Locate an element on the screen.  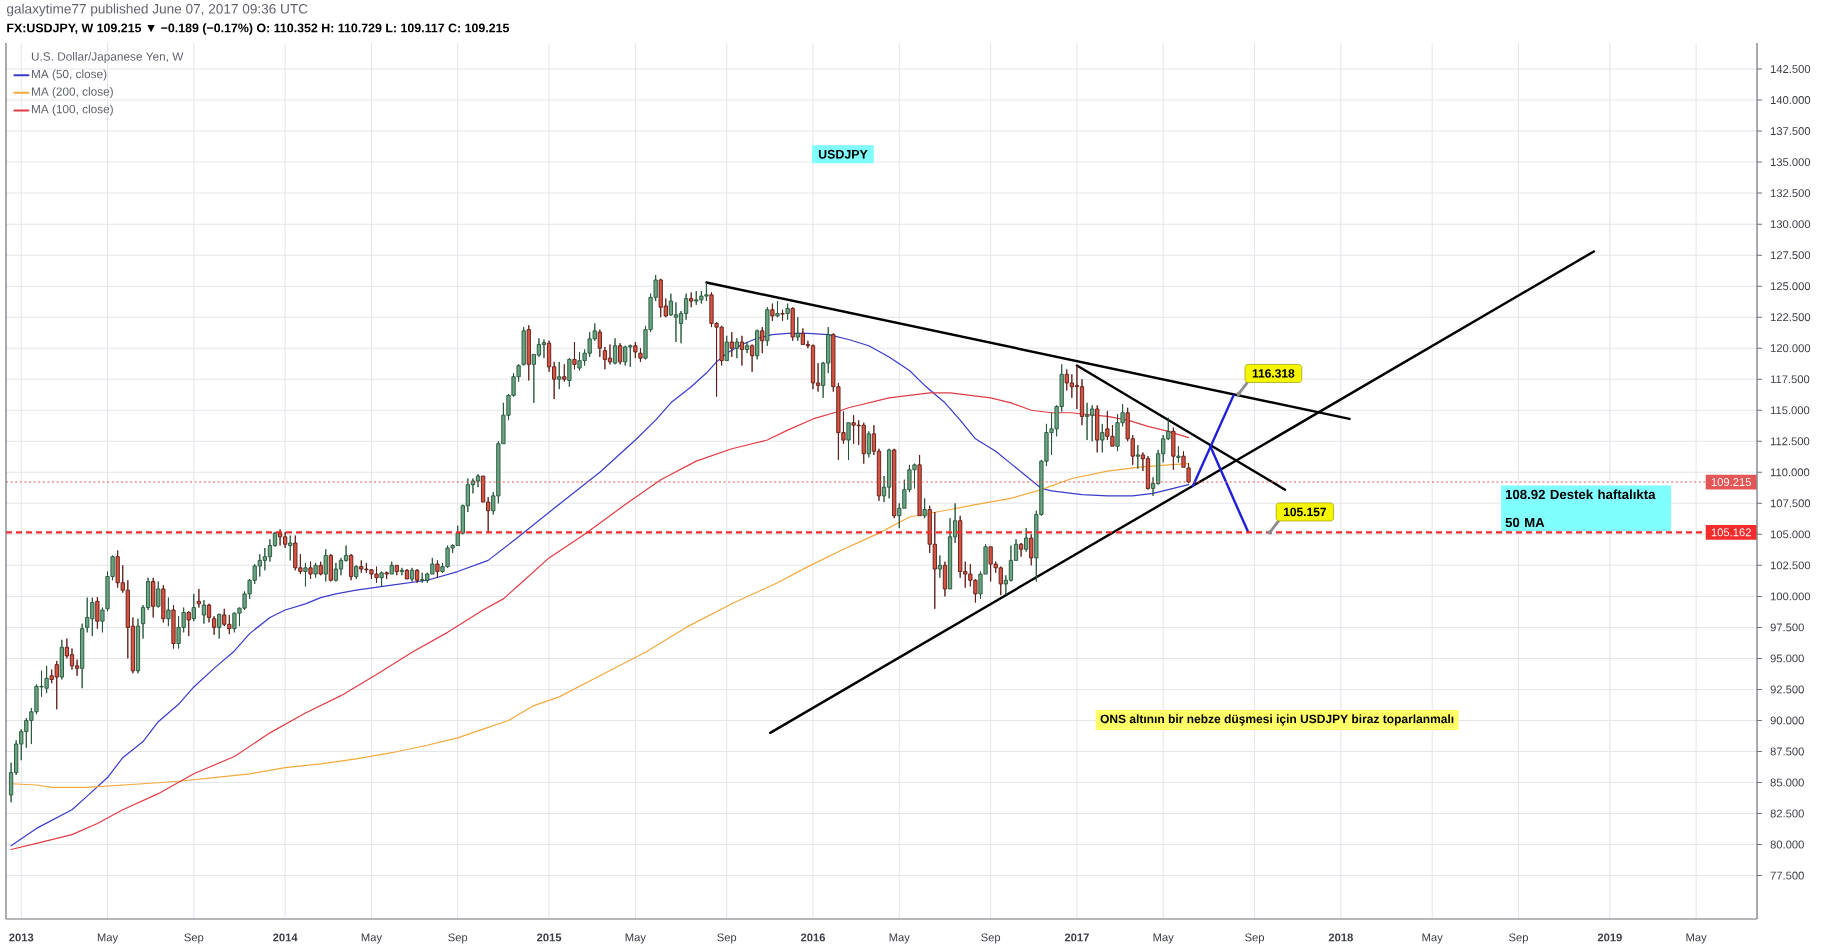
annotation: 50 MA is located at coordinates (1525, 522).